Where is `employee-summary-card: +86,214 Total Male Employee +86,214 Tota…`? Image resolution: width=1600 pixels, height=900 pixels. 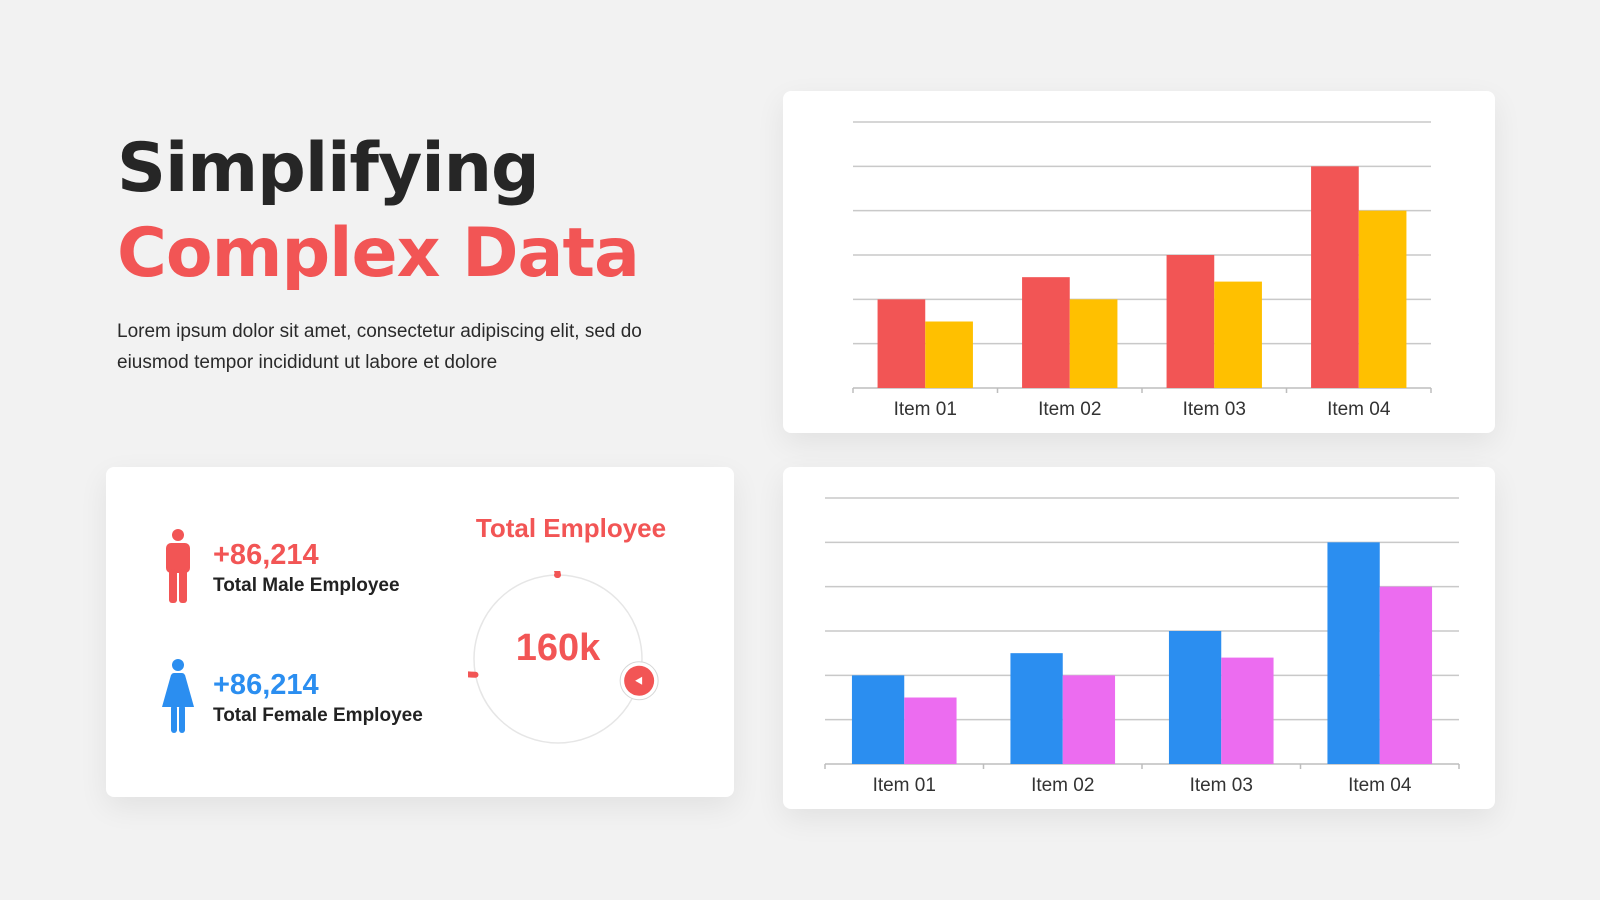
employee-summary-card: +86,214 Total Male Employee +86,214 Tota… is located at coordinates (420, 632).